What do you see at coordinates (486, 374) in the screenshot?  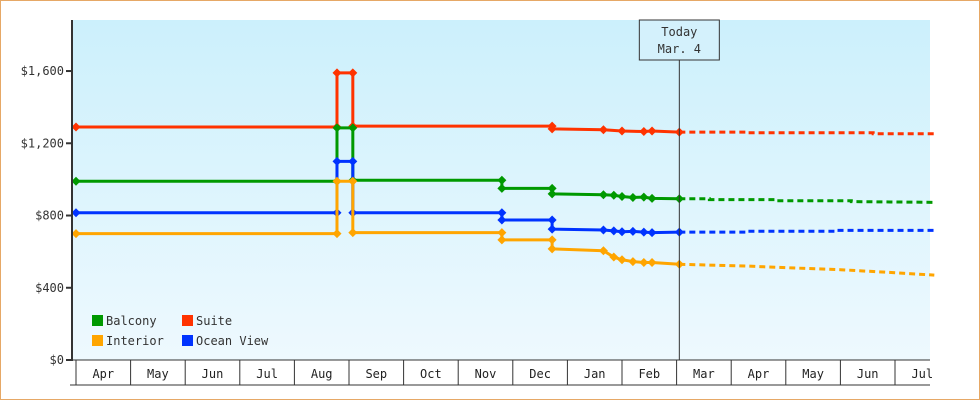 I see `month-label: Nov` at bounding box center [486, 374].